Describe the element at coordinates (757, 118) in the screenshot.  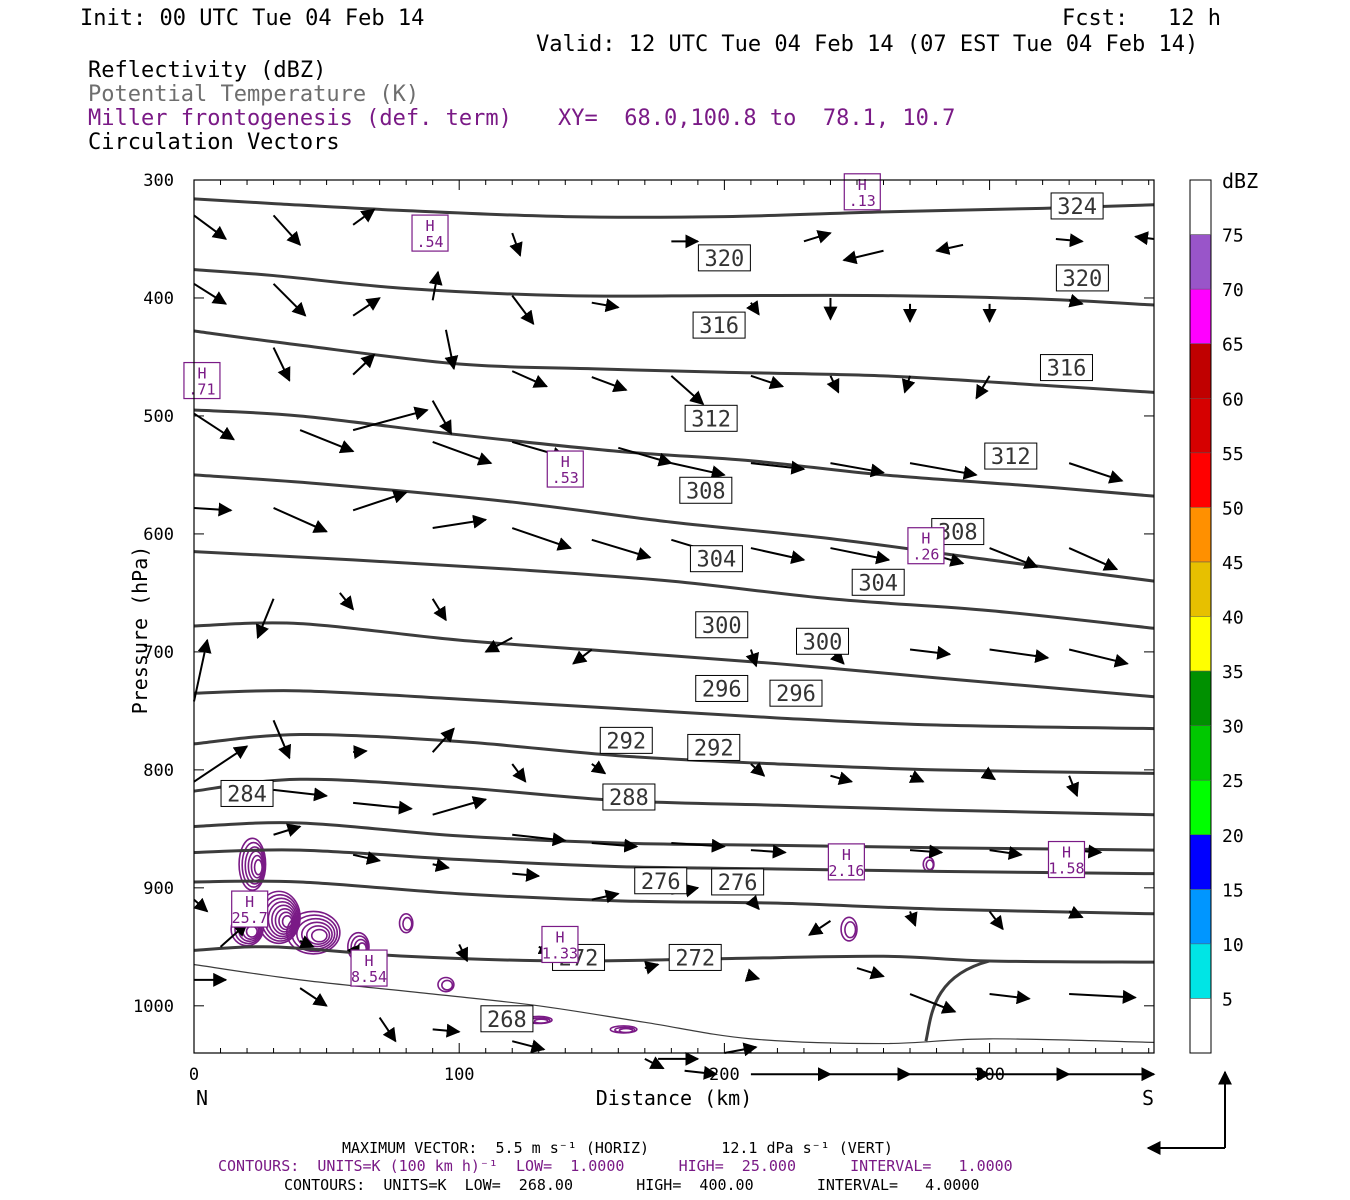
I see `cross-section-endpoints: XY= 68.0,100.8 to 78.1, 10.7` at that location.